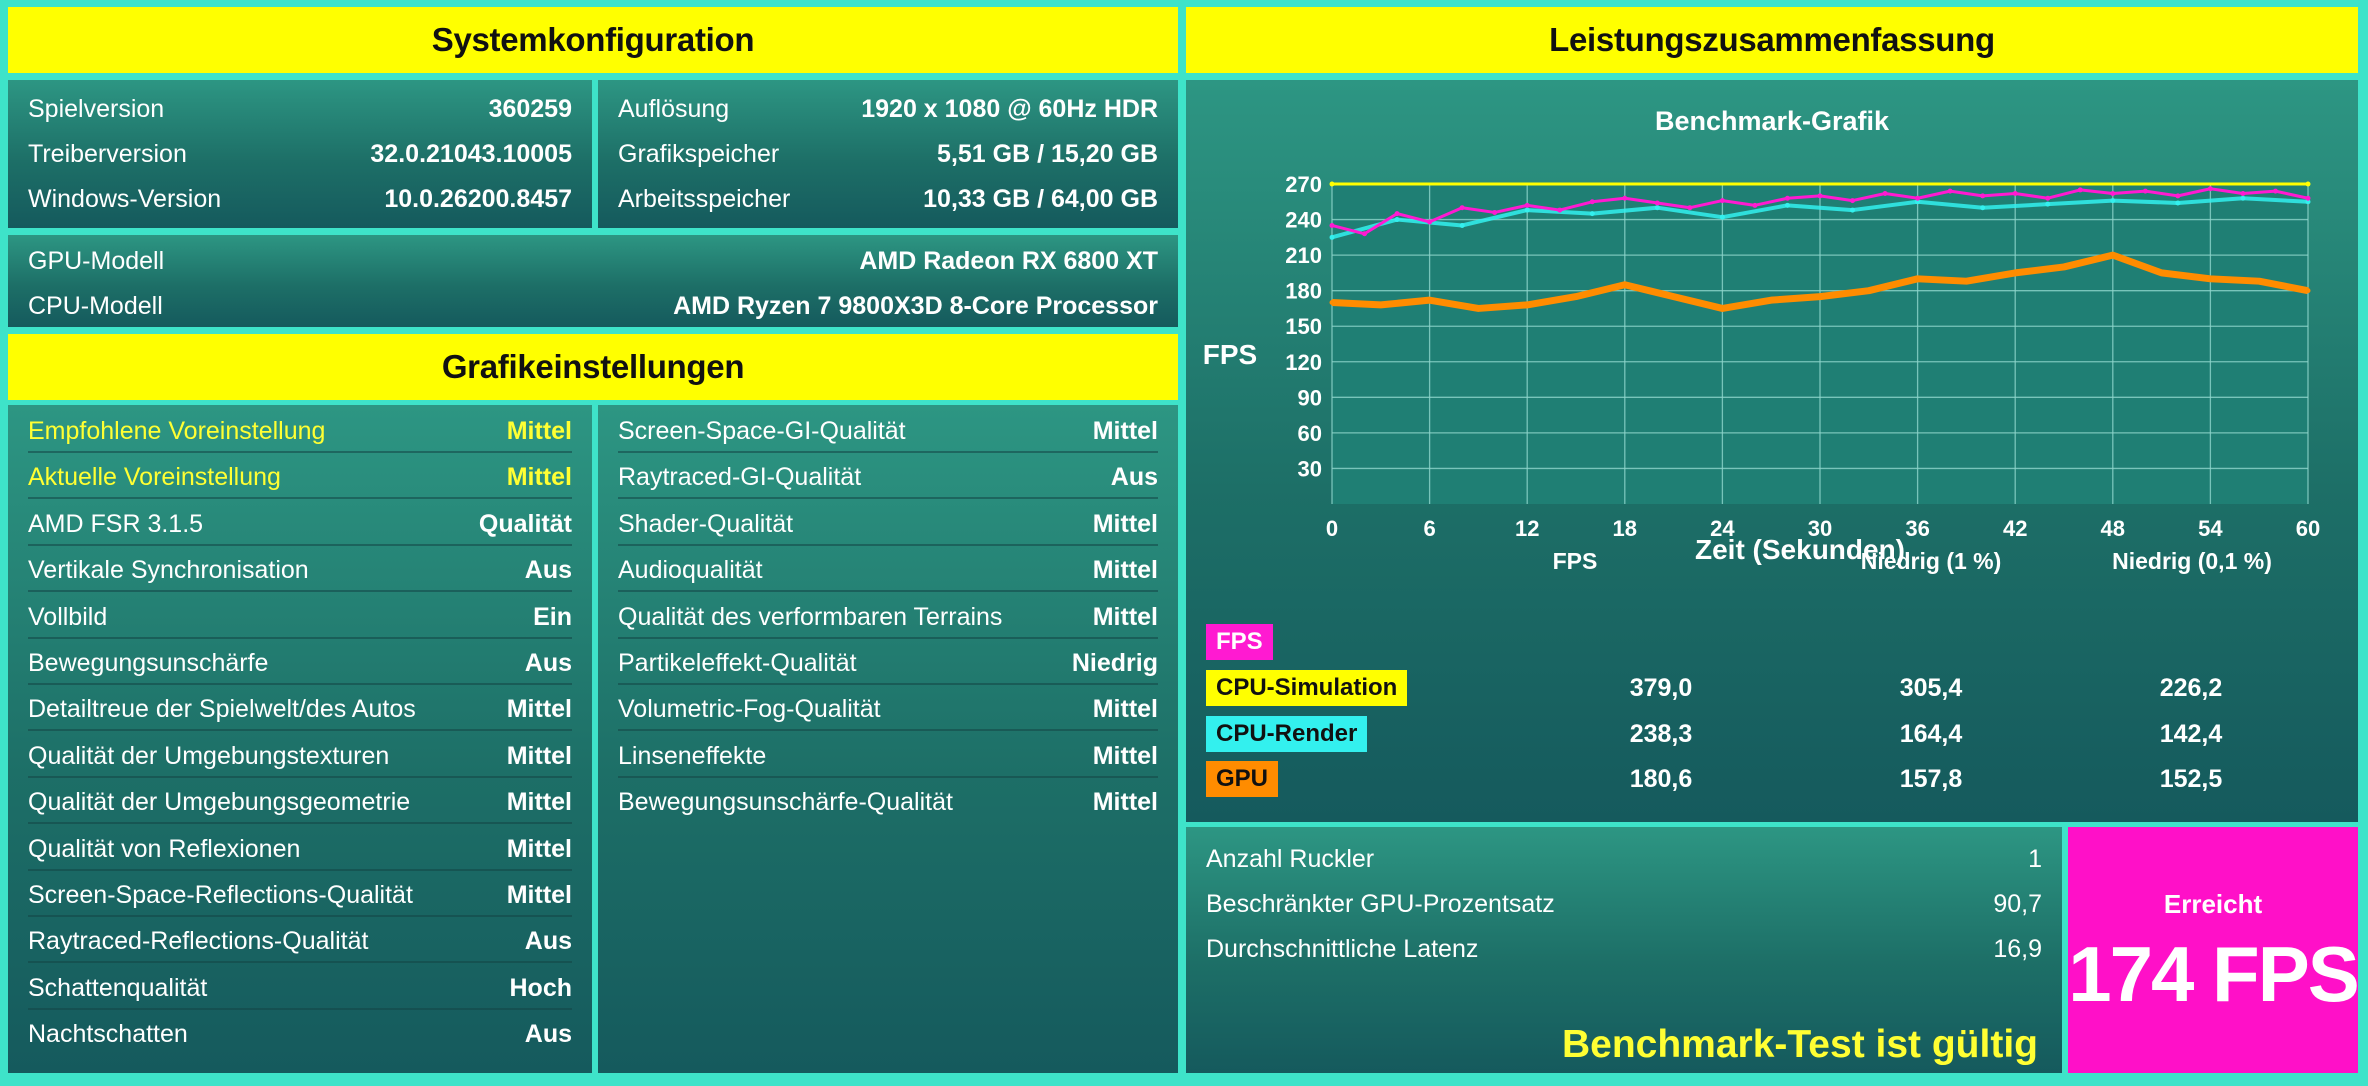 The image size is (2368, 1086). Describe the element at coordinates (300, 109) in the screenshot. I see `system-row-game-version: Spielversion 360259` at that location.